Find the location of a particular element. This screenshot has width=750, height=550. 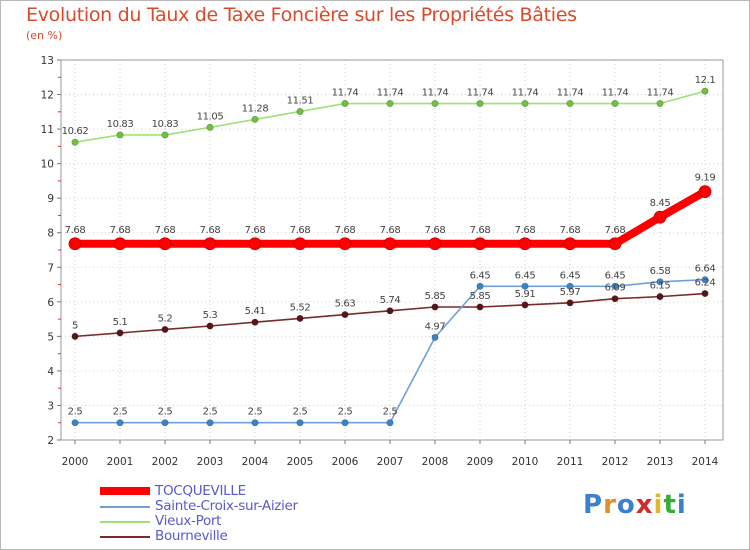

x-tick-label: 2003 is located at coordinates (210, 462).